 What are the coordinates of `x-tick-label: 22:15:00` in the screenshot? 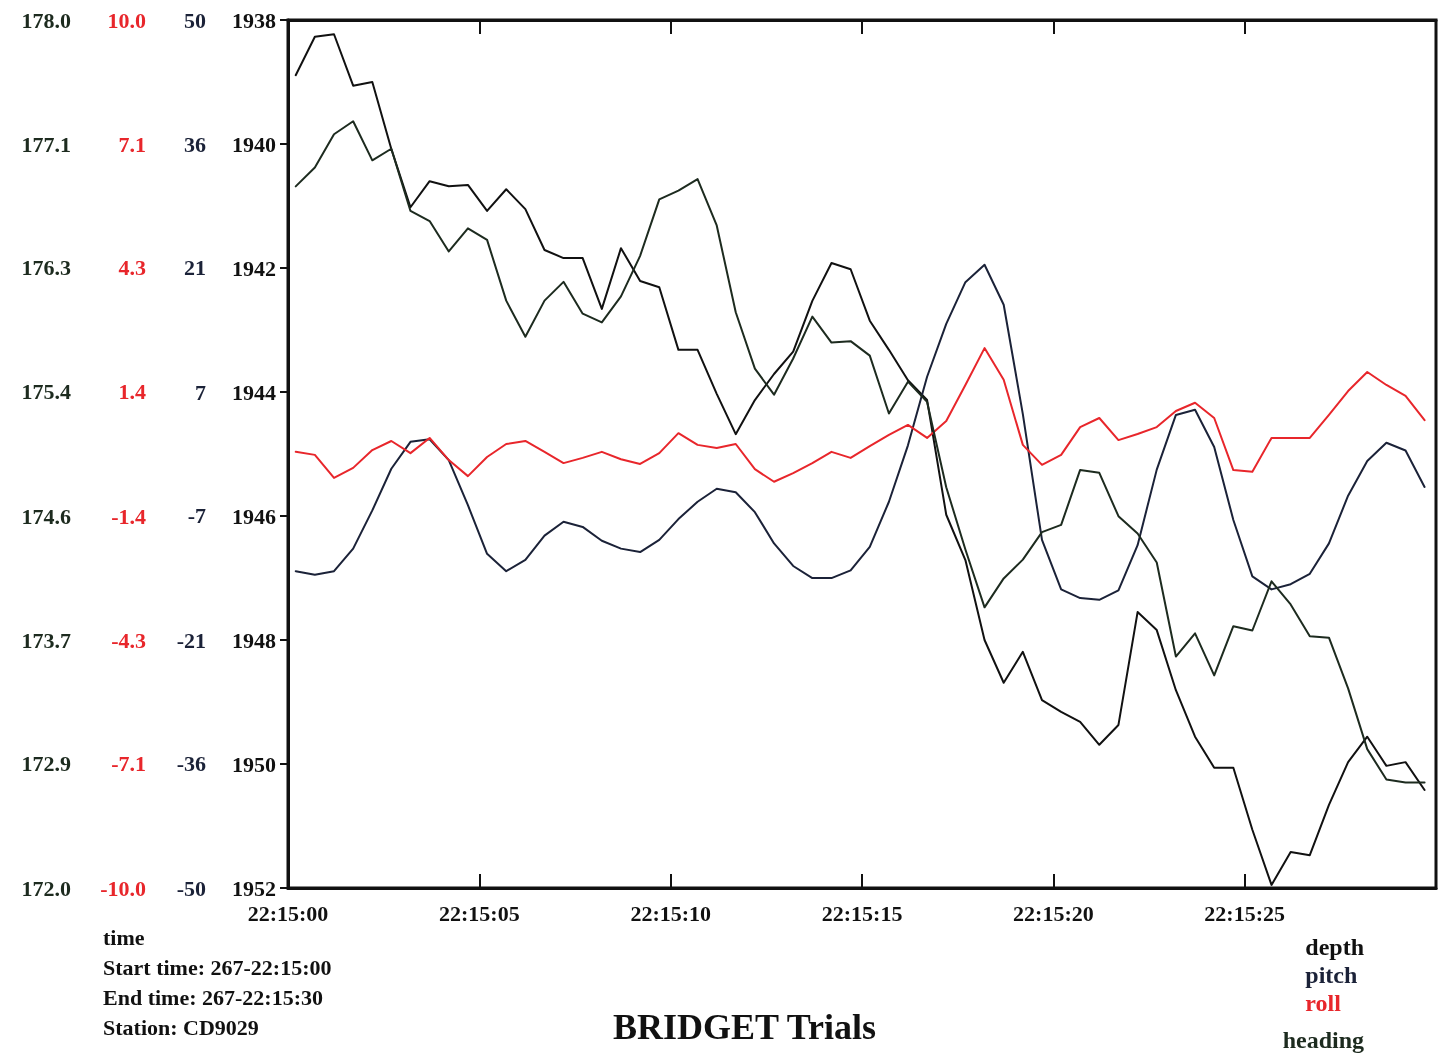 It's located at (288, 913).